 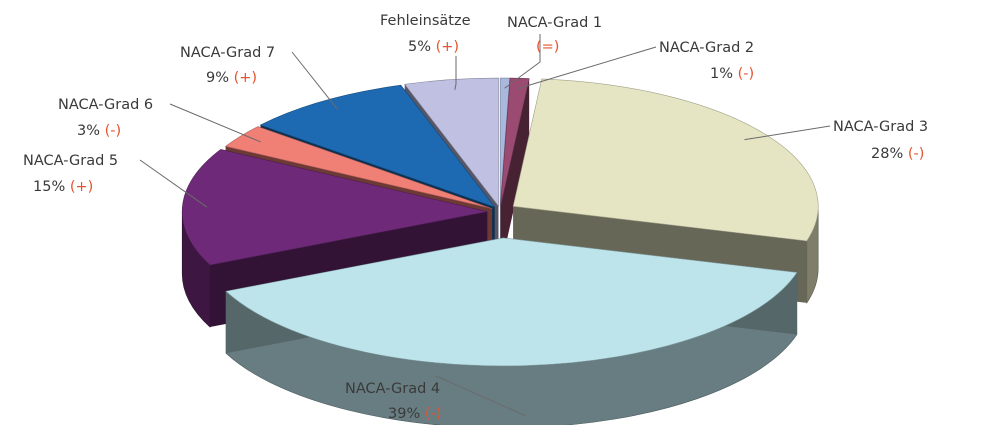 What do you see at coordinates (732, 74) in the screenshot?
I see `value-naca-2: 1% (-)` at bounding box center [732, 74].